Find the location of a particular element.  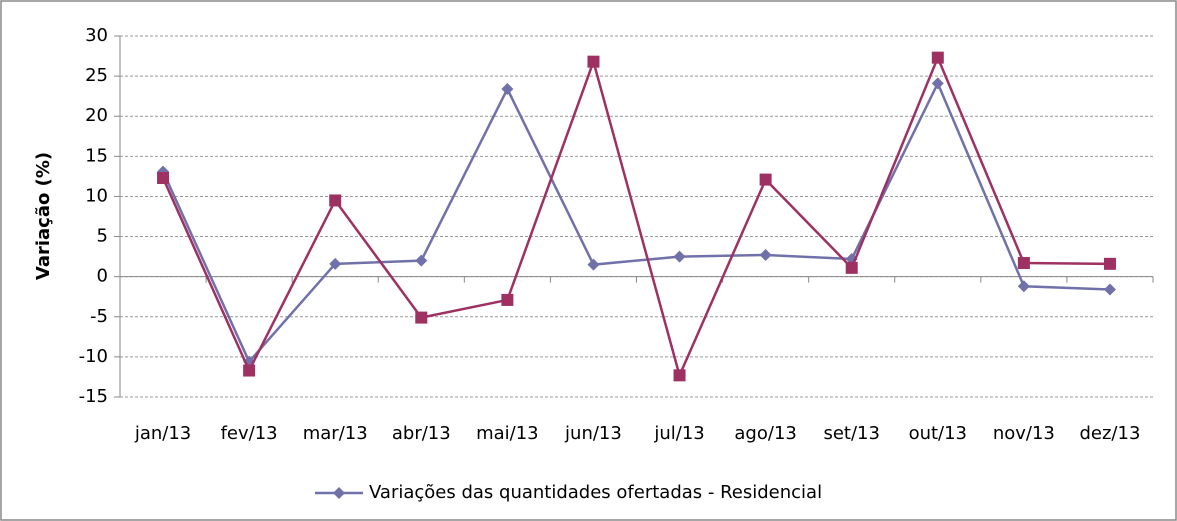

x-tick-label: jul/13 is located at coordinates (678, 433).